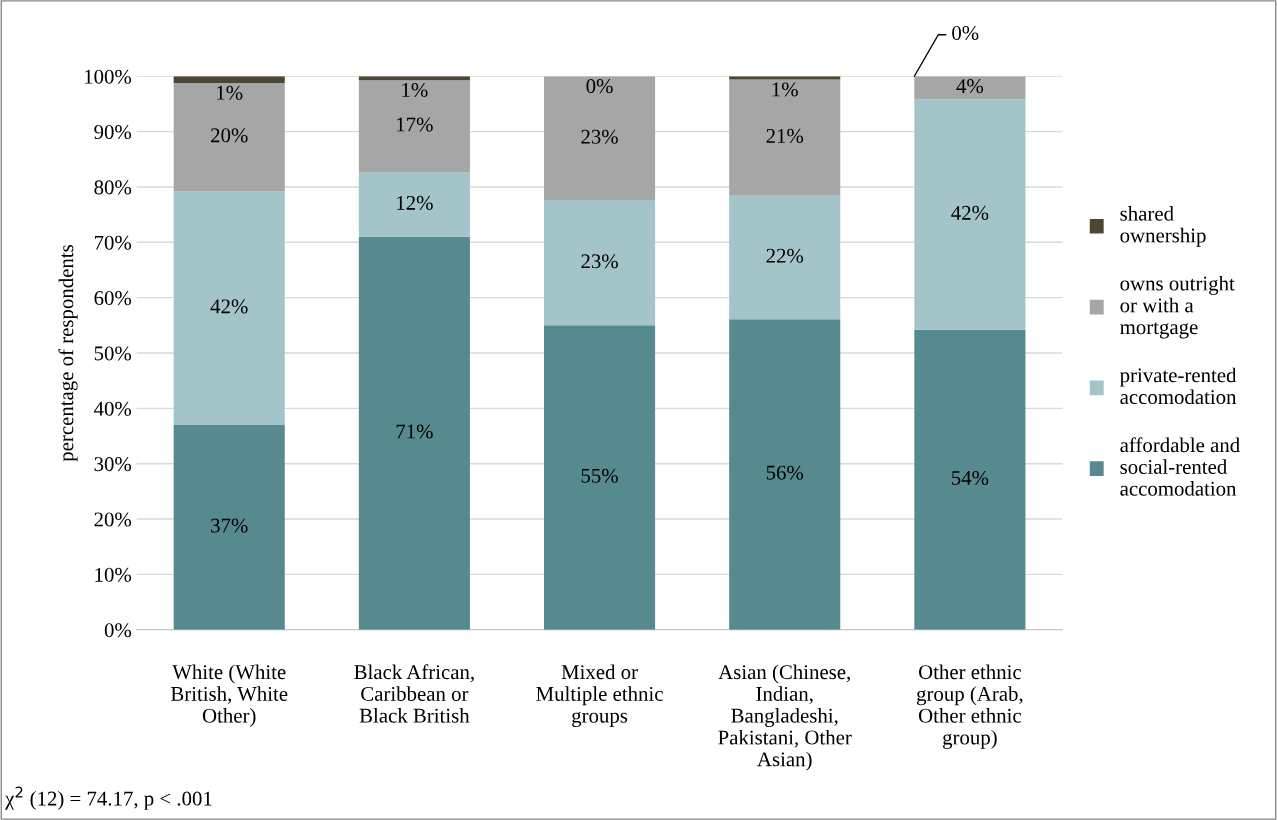 The width and height of the screenshot is (1277, 820). What do you see at coordinates (113, 298) in the screenshot?
I see `y-tick-label: 60%` at bounding box center [113, 298].